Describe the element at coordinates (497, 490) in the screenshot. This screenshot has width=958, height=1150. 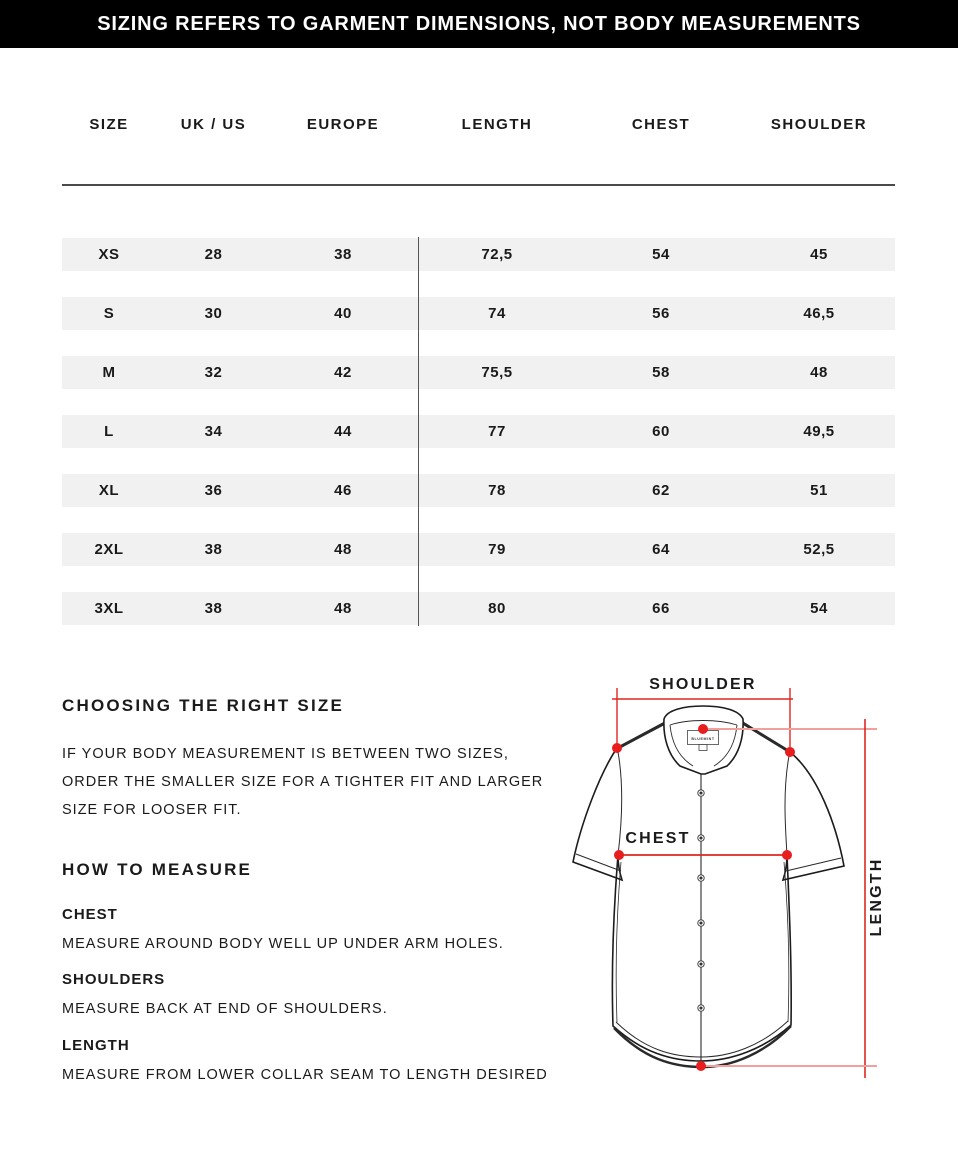
I see `cell-length: 78` at that location.